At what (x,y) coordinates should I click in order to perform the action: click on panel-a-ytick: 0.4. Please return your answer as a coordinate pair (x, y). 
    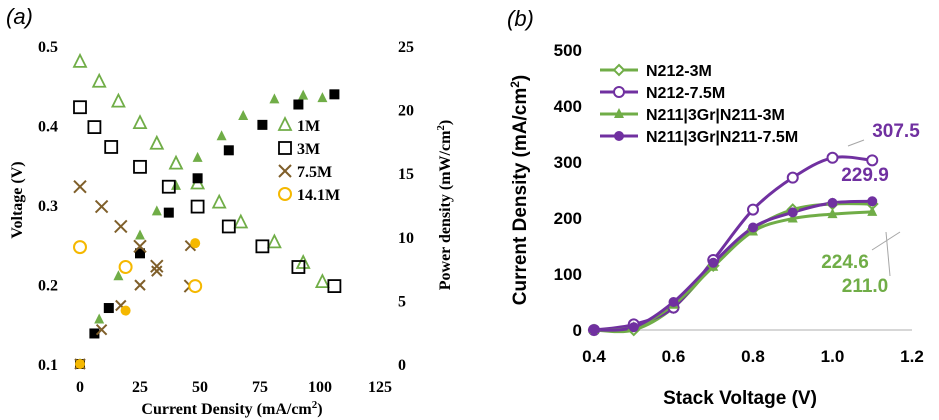
    Looking at the image, I should click on (48, 127).